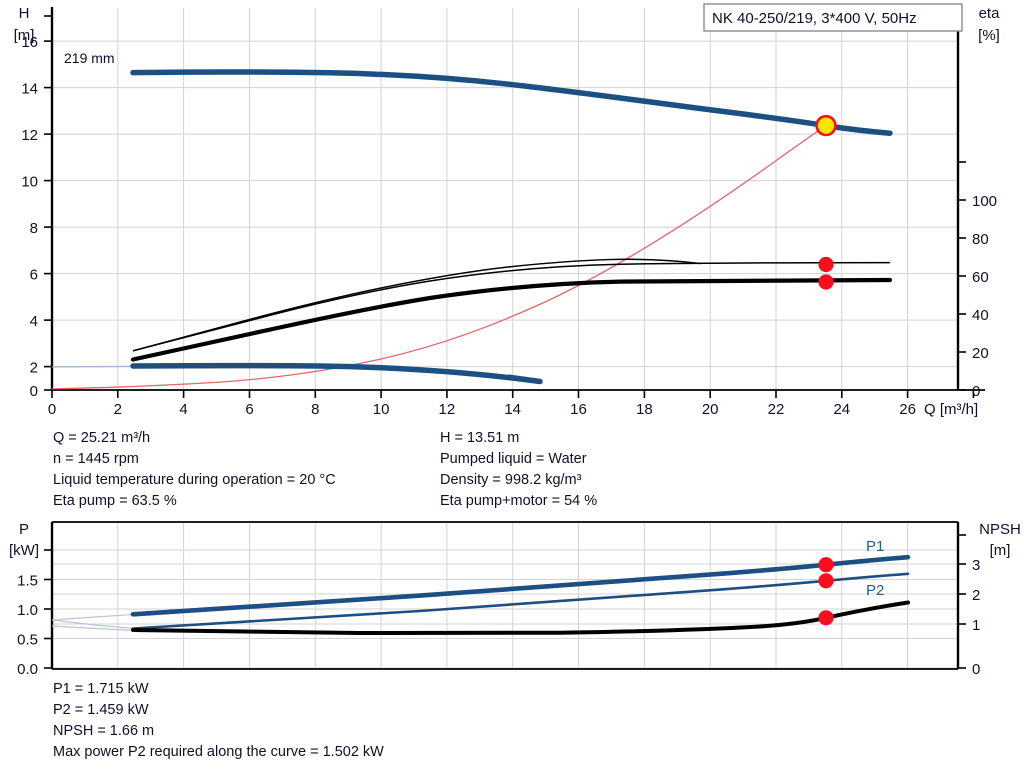  I want to click on top-chart-y-left-title-1: H, so click(24, 13).